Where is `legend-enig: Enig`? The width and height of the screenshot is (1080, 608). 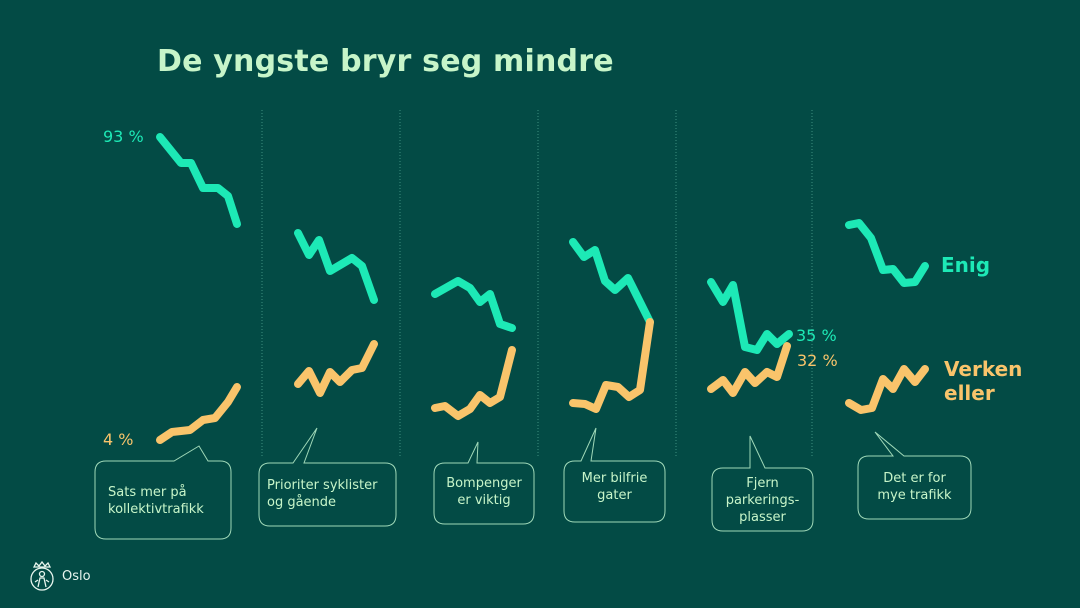 legend-enig: Enig is located at coordinates (966, 265).